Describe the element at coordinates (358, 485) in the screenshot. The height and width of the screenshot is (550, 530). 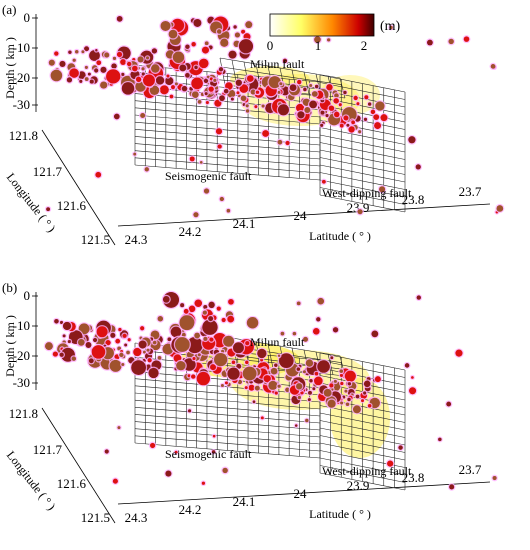
I see `latitude-tick-label: 23.9` at that location.